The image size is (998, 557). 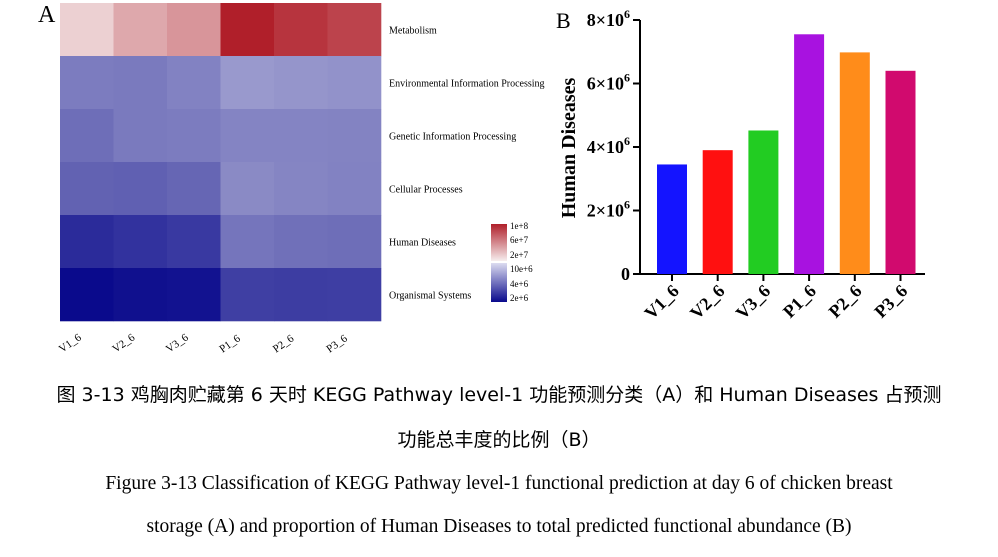 What do you see at coordinates (563, 20) in the screenshot?
I see `panel-label-b: B` at bounding box center [563, 20].